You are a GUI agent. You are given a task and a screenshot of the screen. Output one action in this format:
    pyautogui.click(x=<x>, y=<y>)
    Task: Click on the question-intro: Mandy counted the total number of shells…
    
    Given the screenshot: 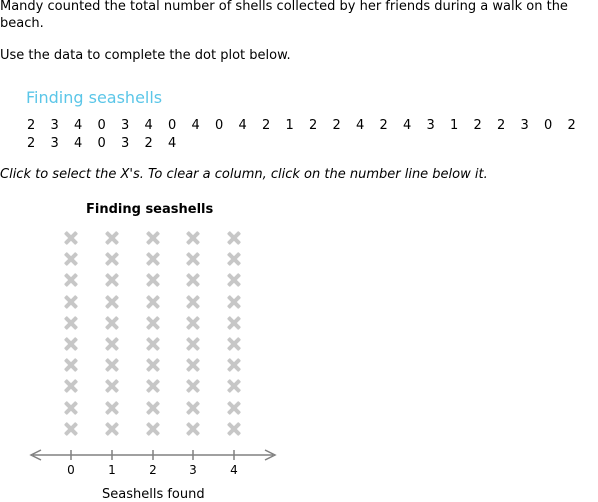 What is the action you would take?
    pyautogui.click(x=284, y=15)
    